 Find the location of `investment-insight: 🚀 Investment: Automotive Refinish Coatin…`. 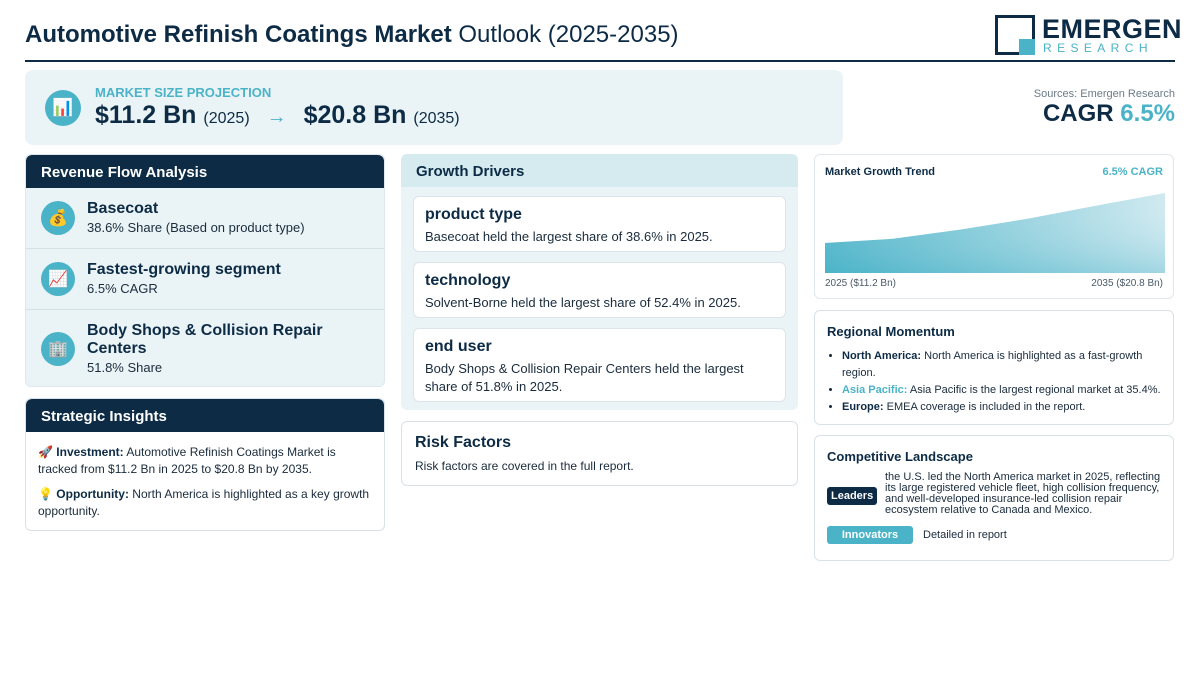

investment-insight: 🚀 Investment: Automotive Refinish Coatin… is located at coordinates (206, 461).